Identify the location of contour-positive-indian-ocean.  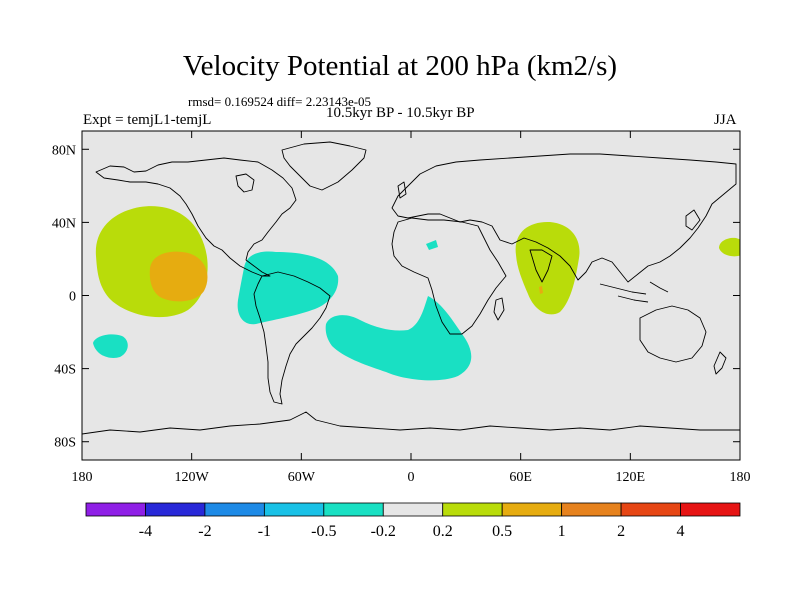
(547, 268).